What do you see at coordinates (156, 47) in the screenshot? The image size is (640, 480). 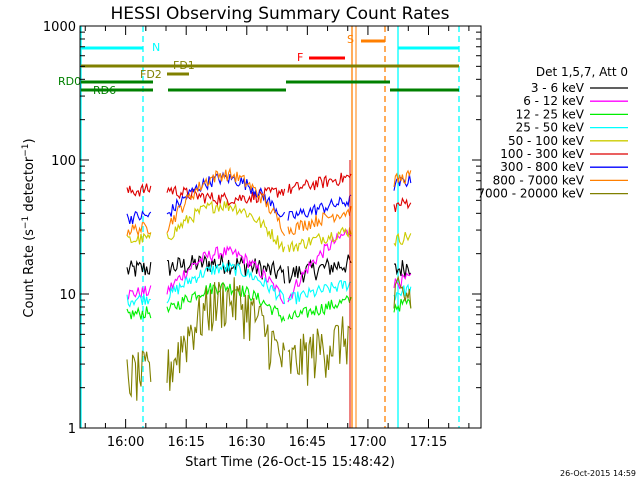 I see `flag-label-n: N` at bounding box center [156, 47].